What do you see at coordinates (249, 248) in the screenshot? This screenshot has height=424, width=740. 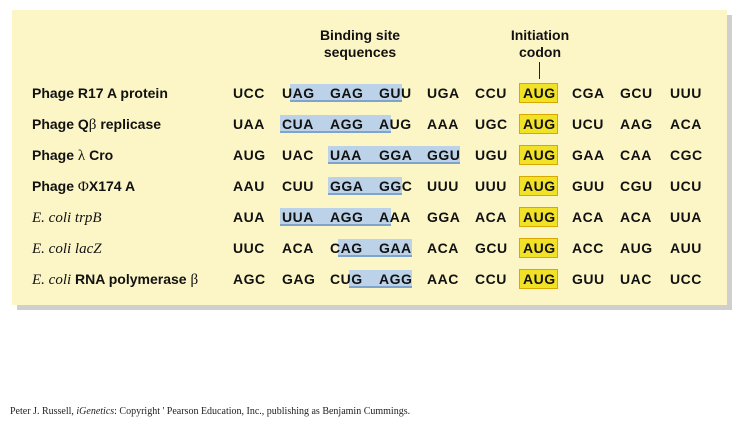 I see `codon: UUC` at bounding box center [249, 248].